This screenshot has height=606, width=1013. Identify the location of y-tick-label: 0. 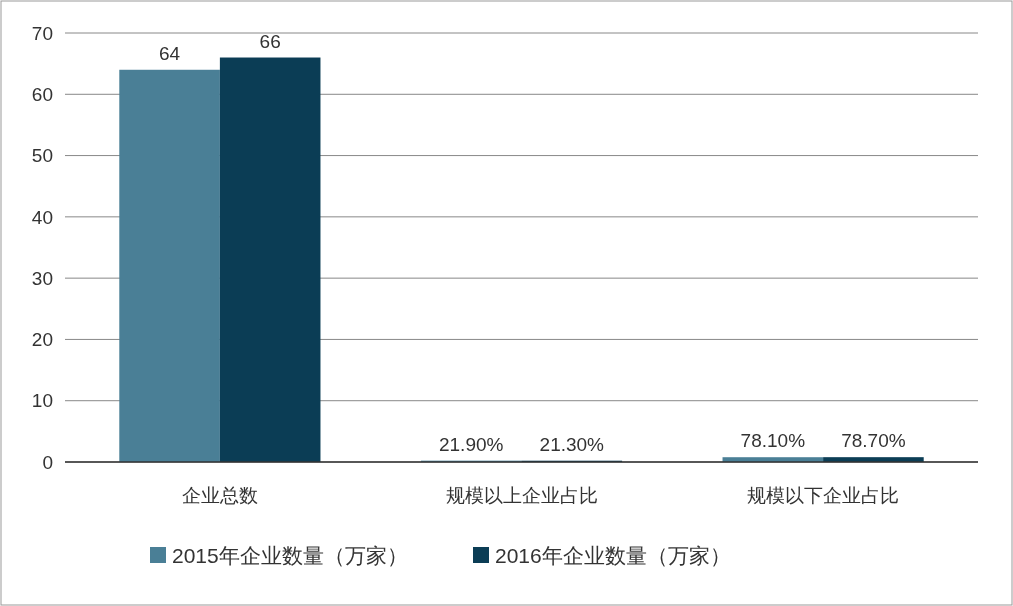
(47, 462).